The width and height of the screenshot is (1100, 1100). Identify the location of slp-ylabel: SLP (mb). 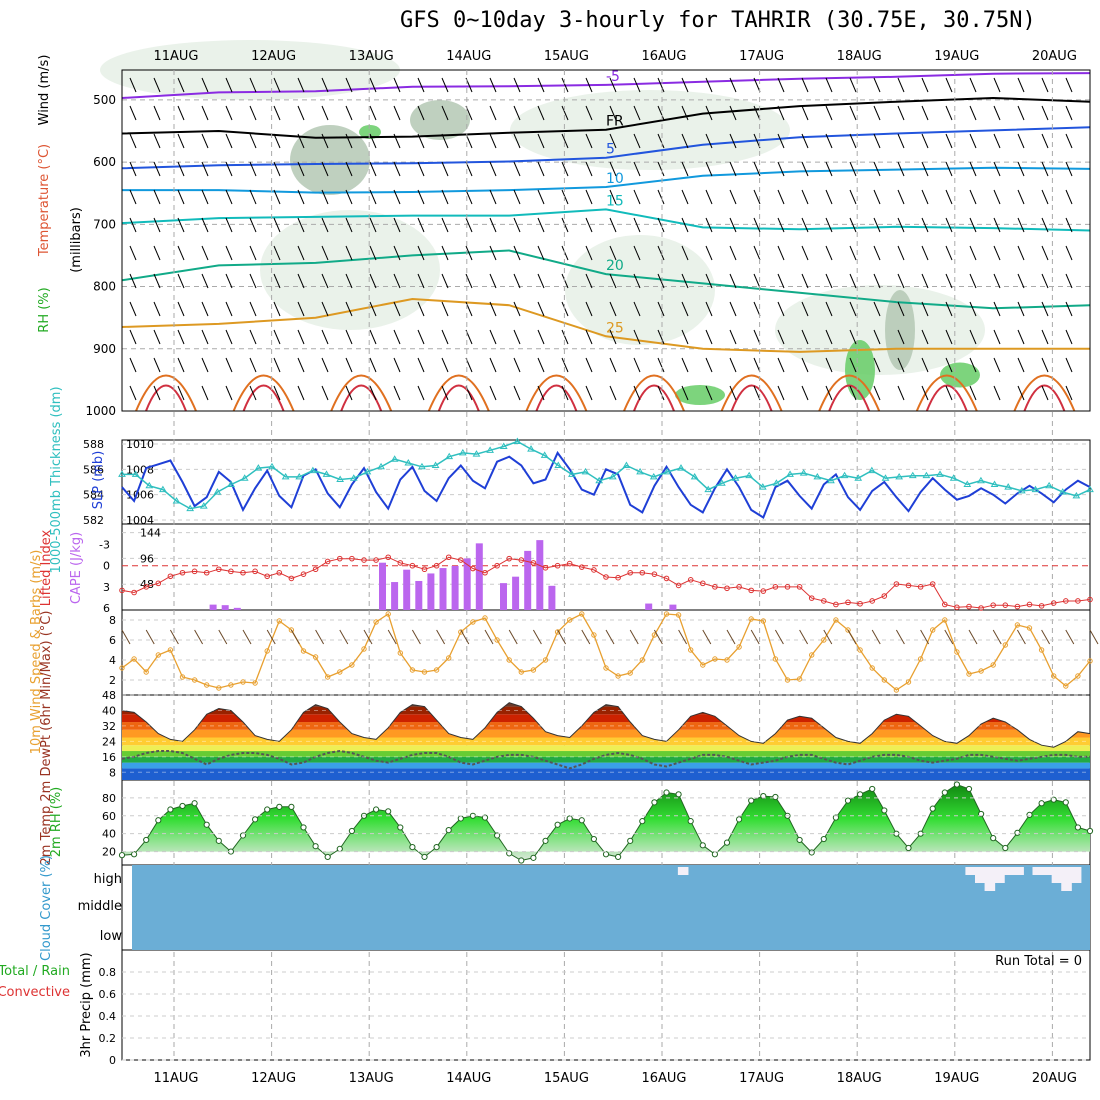
(98, 480).